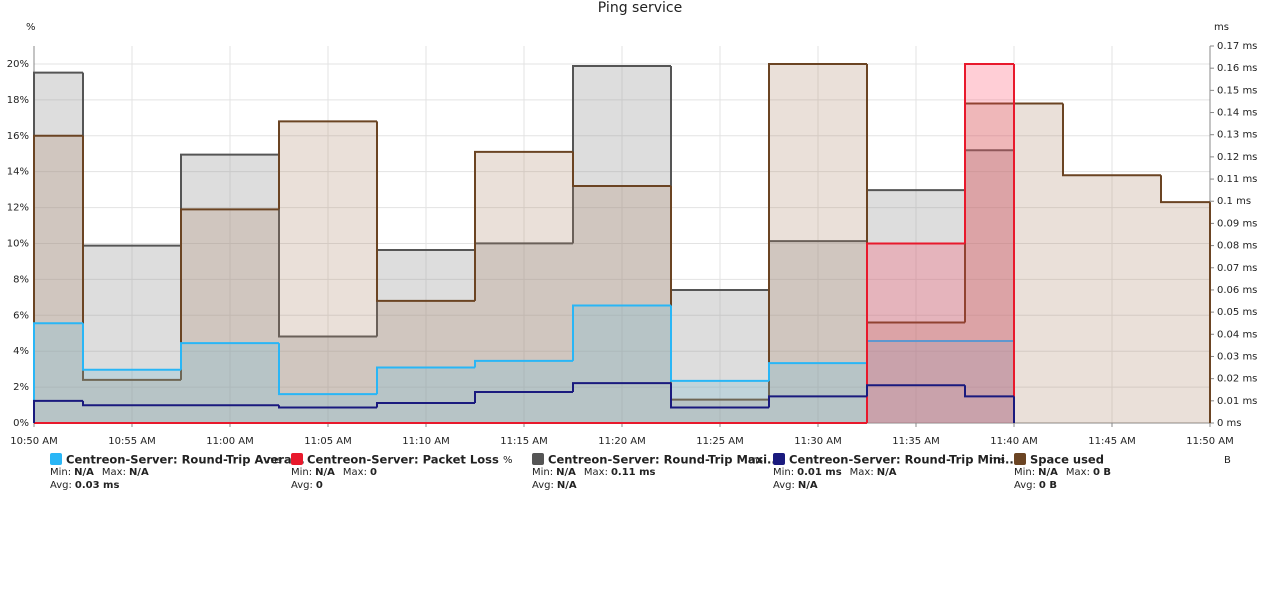 The height and width of the screenshot is (590, 1280). Describe the element at coordinates (1229, 423) in the screenshot. I see `y2-tick-label: 0 ms` at that location.